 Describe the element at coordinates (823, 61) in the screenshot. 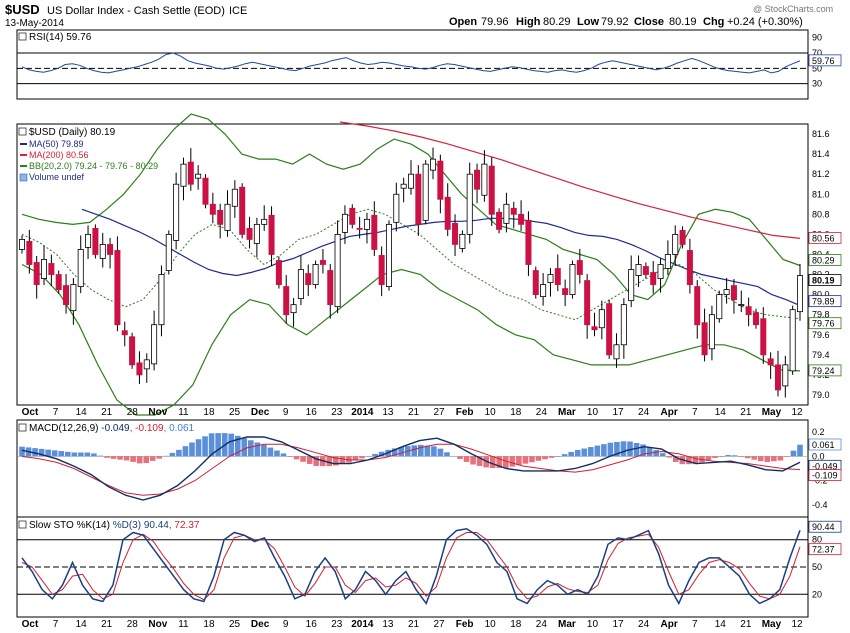

I see `rsi-value-label: 59.76` at that location.